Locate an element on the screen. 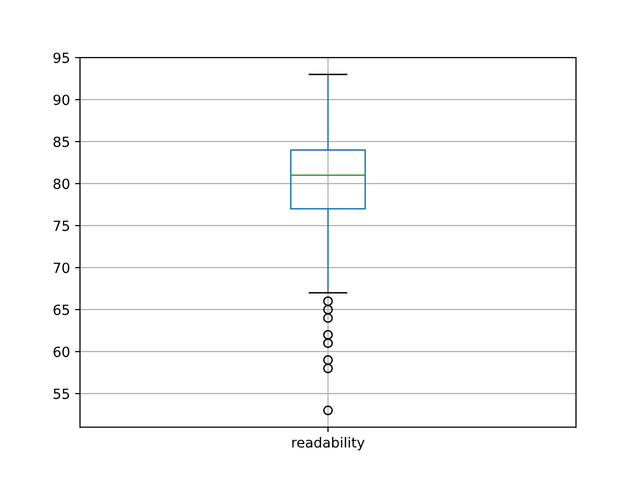  x-tick-label: readability is located at coordinates (328, 443).